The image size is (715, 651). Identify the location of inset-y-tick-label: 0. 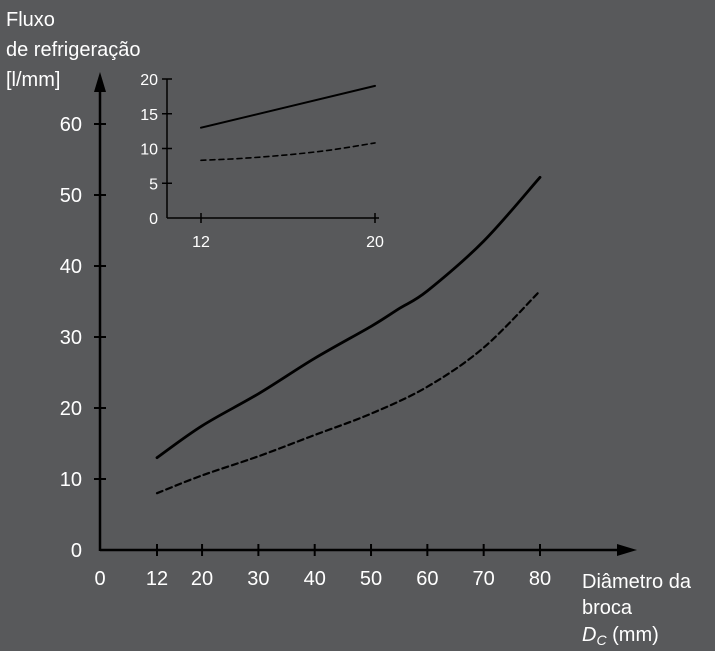
(153, 219).